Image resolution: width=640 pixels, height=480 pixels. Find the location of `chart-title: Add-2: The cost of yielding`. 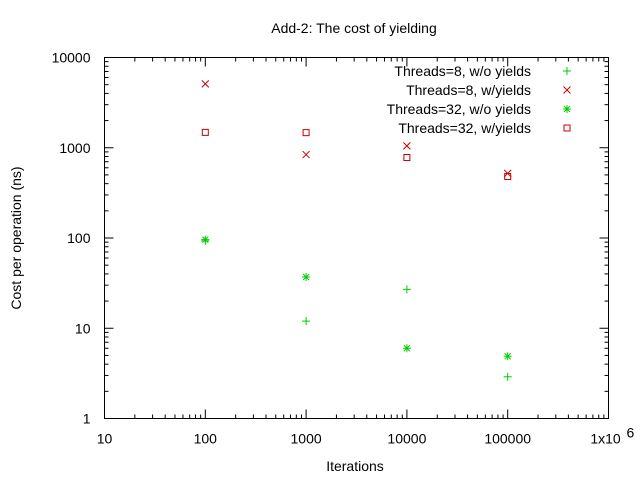

chart-title: Add-2: The cost of yielding is located at coordinates (354, 28).